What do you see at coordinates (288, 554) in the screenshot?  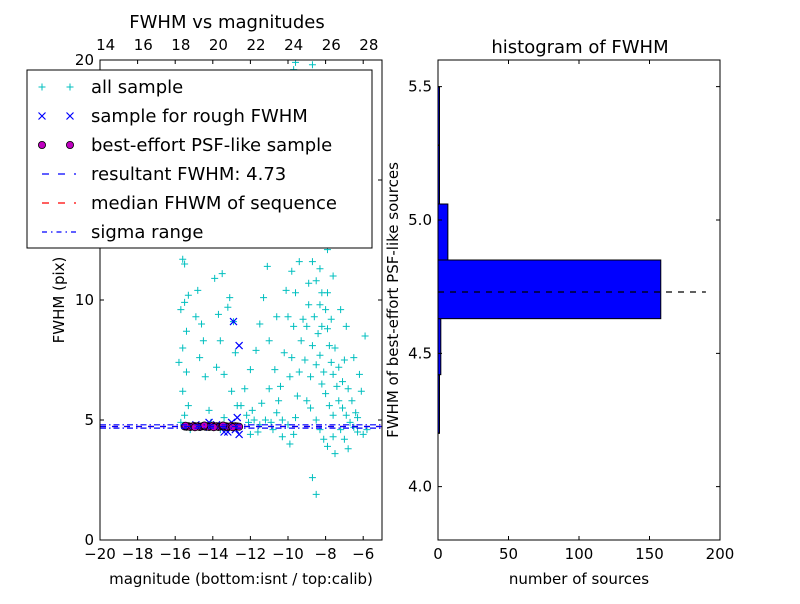 I see `x-tick-label: −10` at bounding box center [288, 554].